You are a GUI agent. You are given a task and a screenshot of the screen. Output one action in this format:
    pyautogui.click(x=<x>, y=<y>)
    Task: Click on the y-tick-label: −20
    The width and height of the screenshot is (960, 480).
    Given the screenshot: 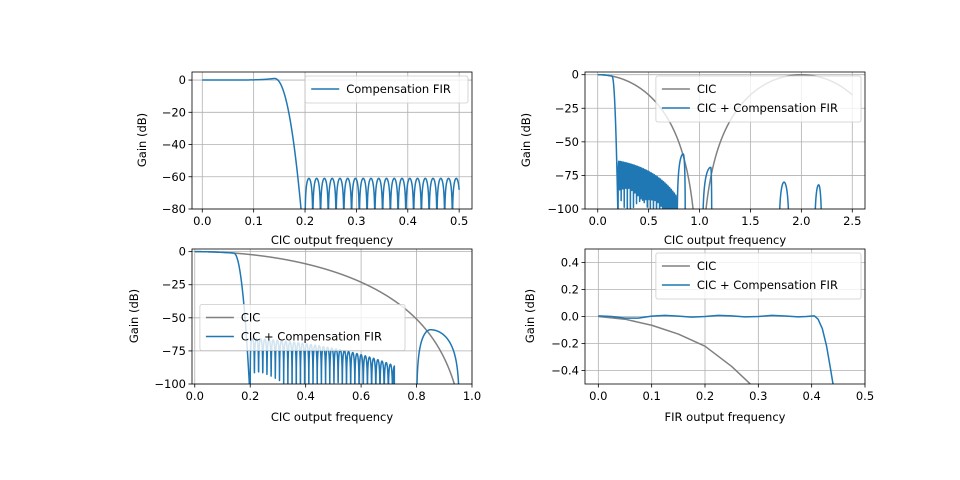 What is the action you would take?
    pyautogui.click(x=174, y=112)
    